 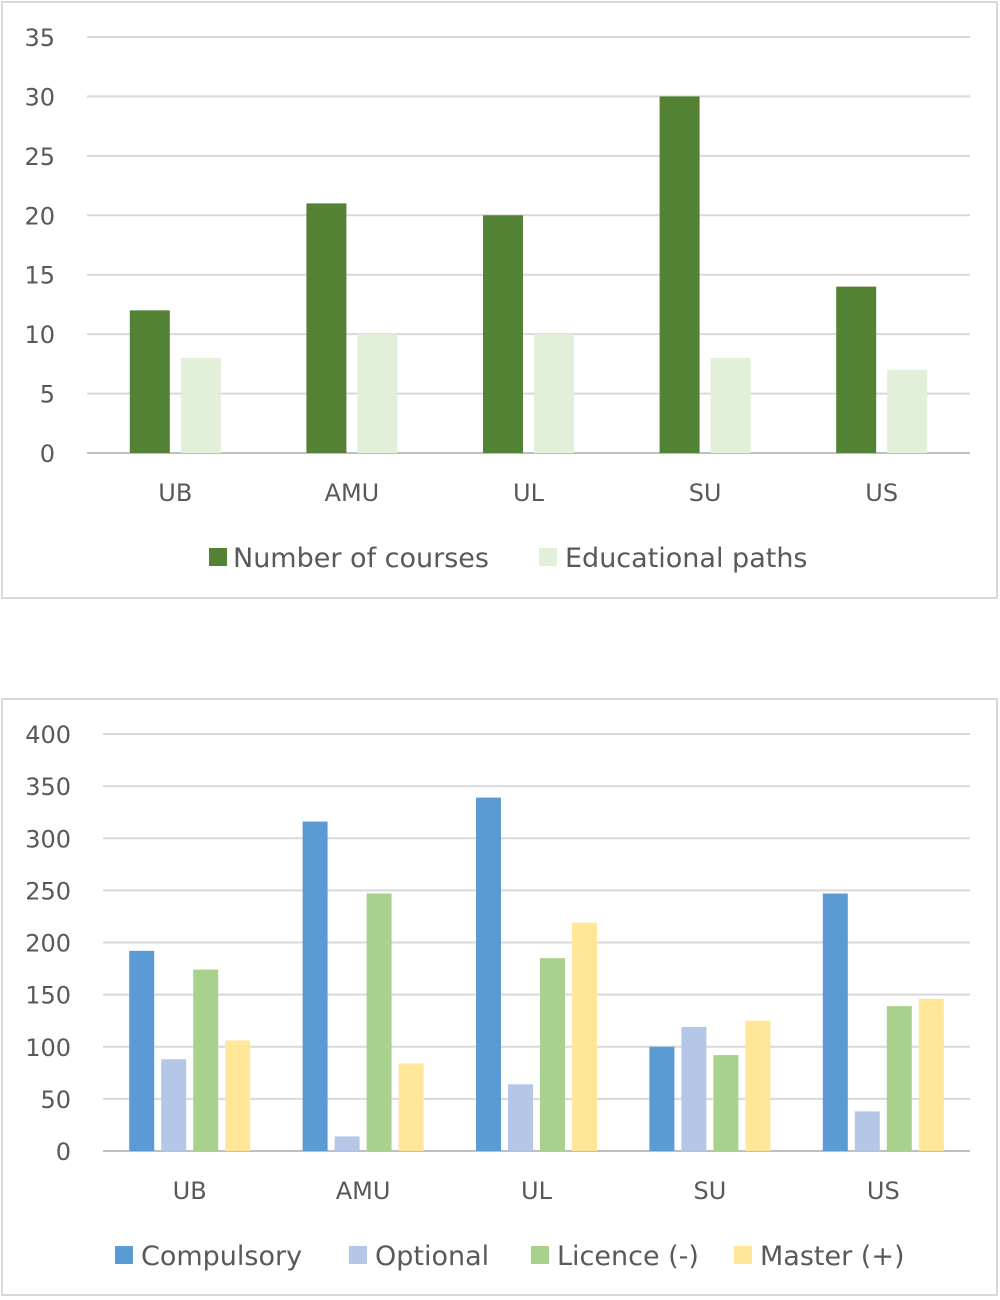 I want to click on y-tick-label: 350, so click(x=48, y=787).